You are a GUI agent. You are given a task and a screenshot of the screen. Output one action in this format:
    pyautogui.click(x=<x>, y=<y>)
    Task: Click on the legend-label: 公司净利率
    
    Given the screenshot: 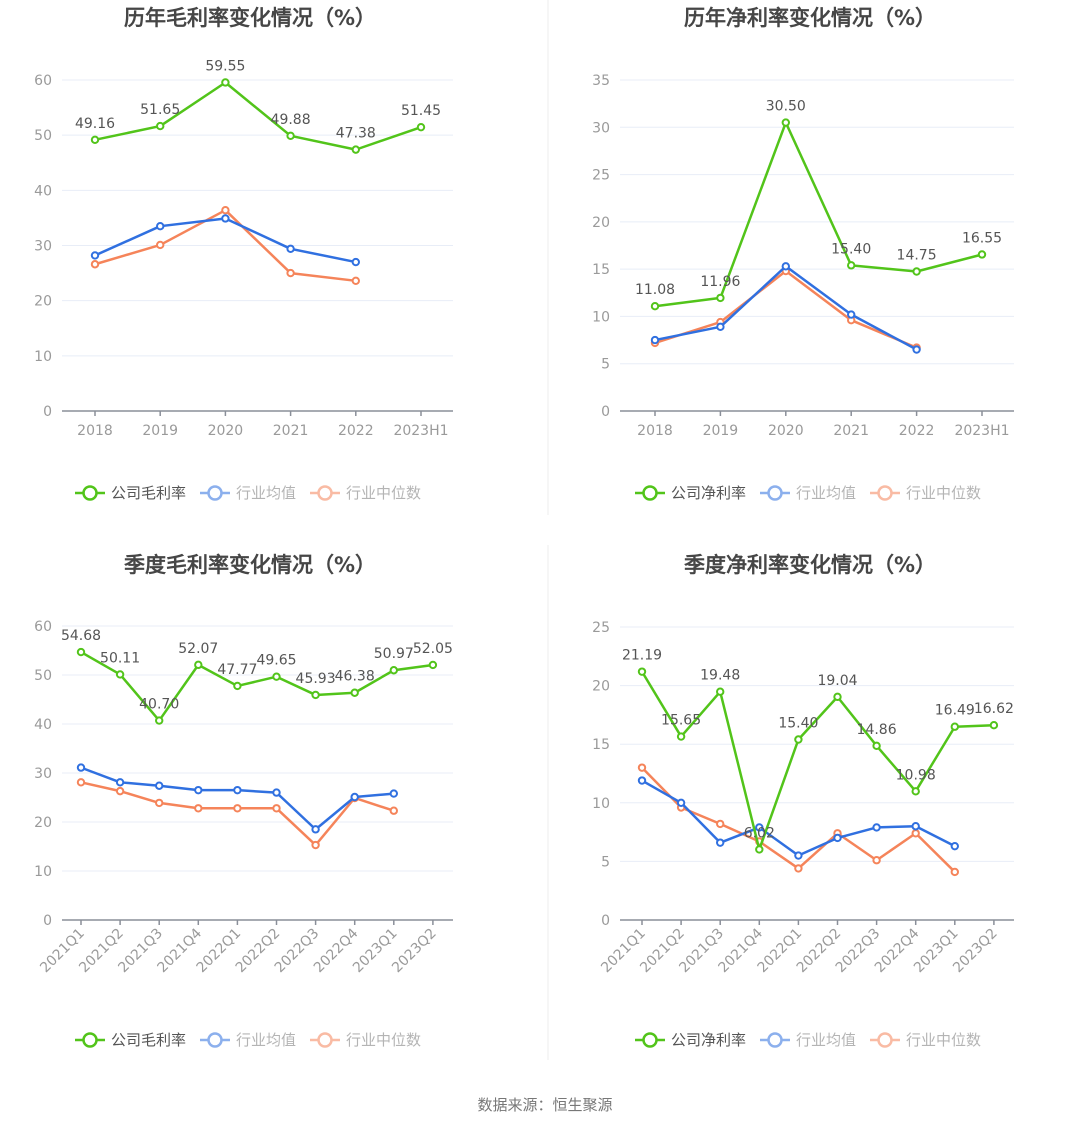 What is the action you would take?
    pyautogui.click(x=708, y=1040)
    